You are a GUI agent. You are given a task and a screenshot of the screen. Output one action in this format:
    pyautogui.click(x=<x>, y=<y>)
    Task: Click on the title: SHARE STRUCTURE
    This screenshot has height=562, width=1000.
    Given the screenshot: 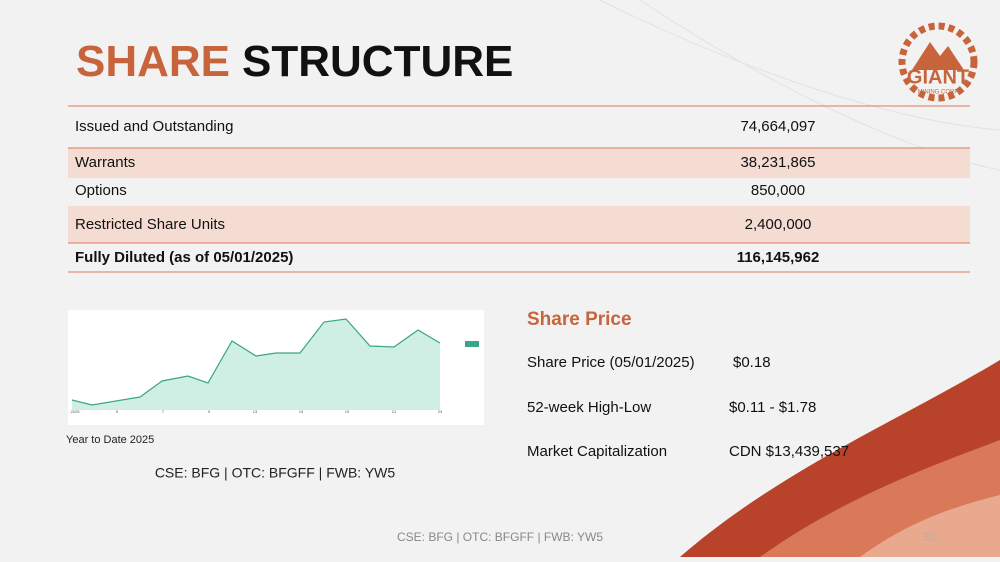 What is the action you would take?
    pyautogui.click(x=294, y=61)
    